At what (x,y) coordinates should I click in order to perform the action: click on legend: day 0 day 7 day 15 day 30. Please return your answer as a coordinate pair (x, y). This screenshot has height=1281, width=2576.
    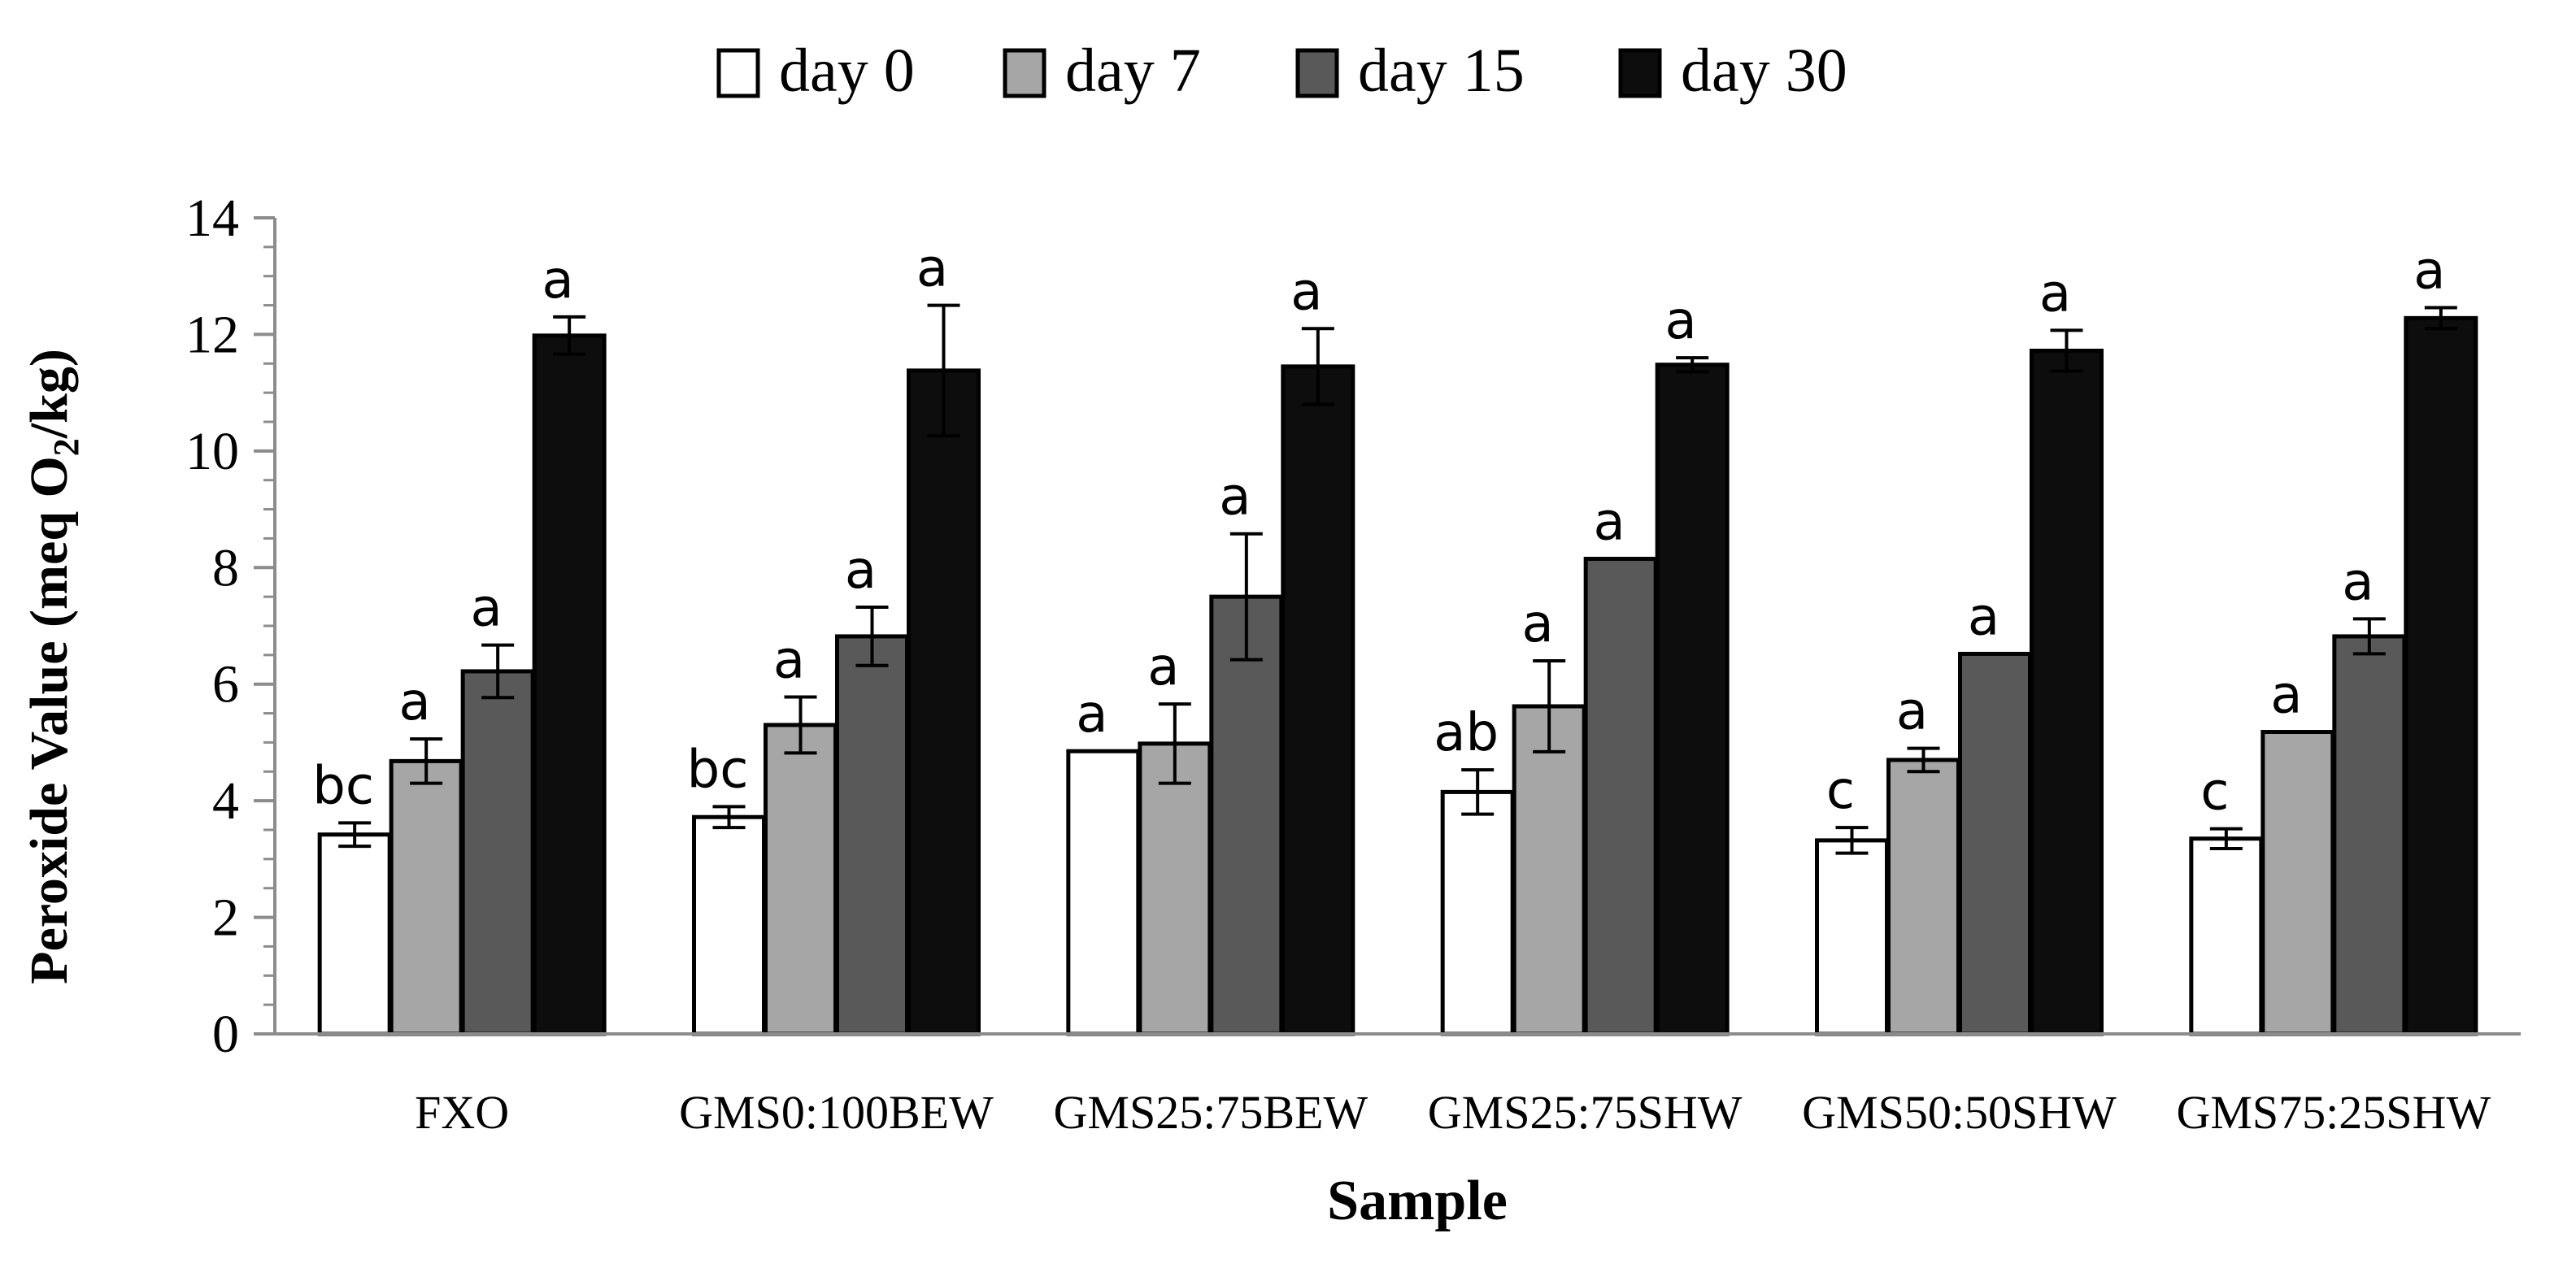
    Looking at the image, I should click on (1282, 71).